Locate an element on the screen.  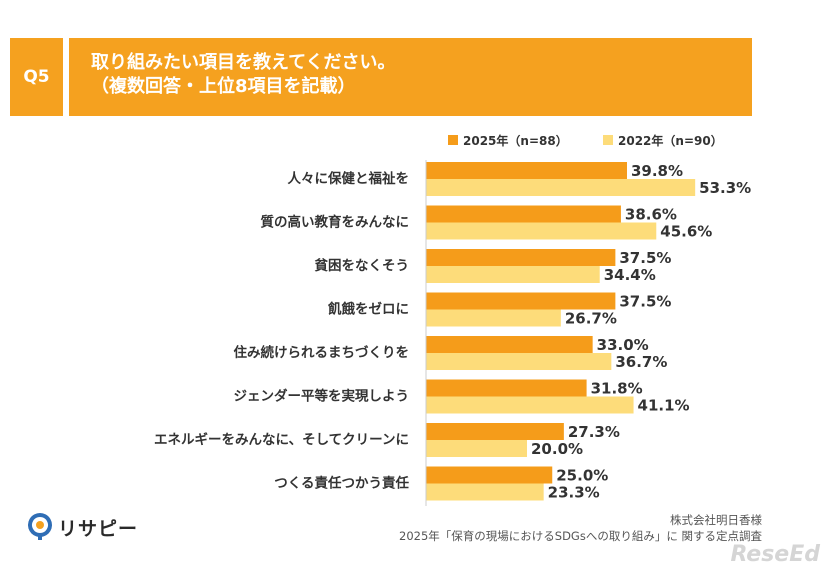
question-title-line2: （複数回答・上位8項目を記載） is located at coordinates (223, 86).